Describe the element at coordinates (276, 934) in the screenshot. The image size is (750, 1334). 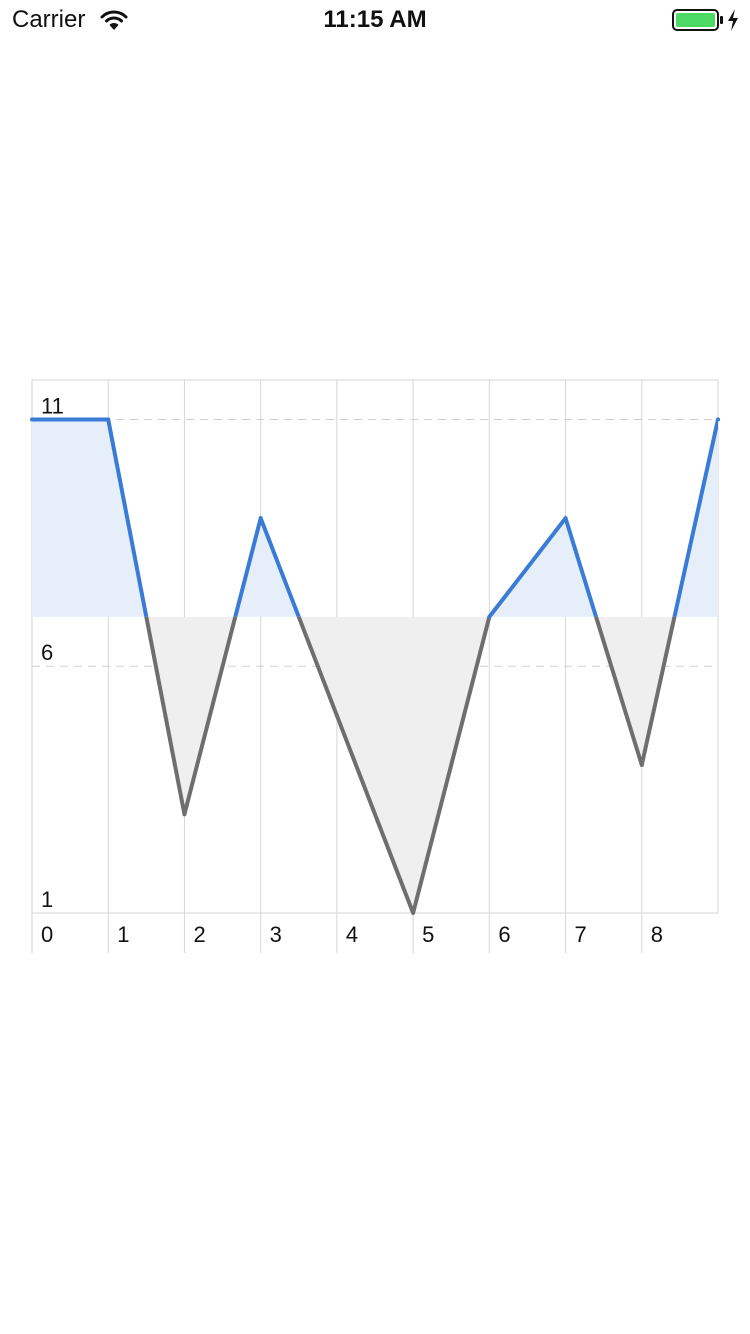
I see `x-tick-label: 3` at that location.